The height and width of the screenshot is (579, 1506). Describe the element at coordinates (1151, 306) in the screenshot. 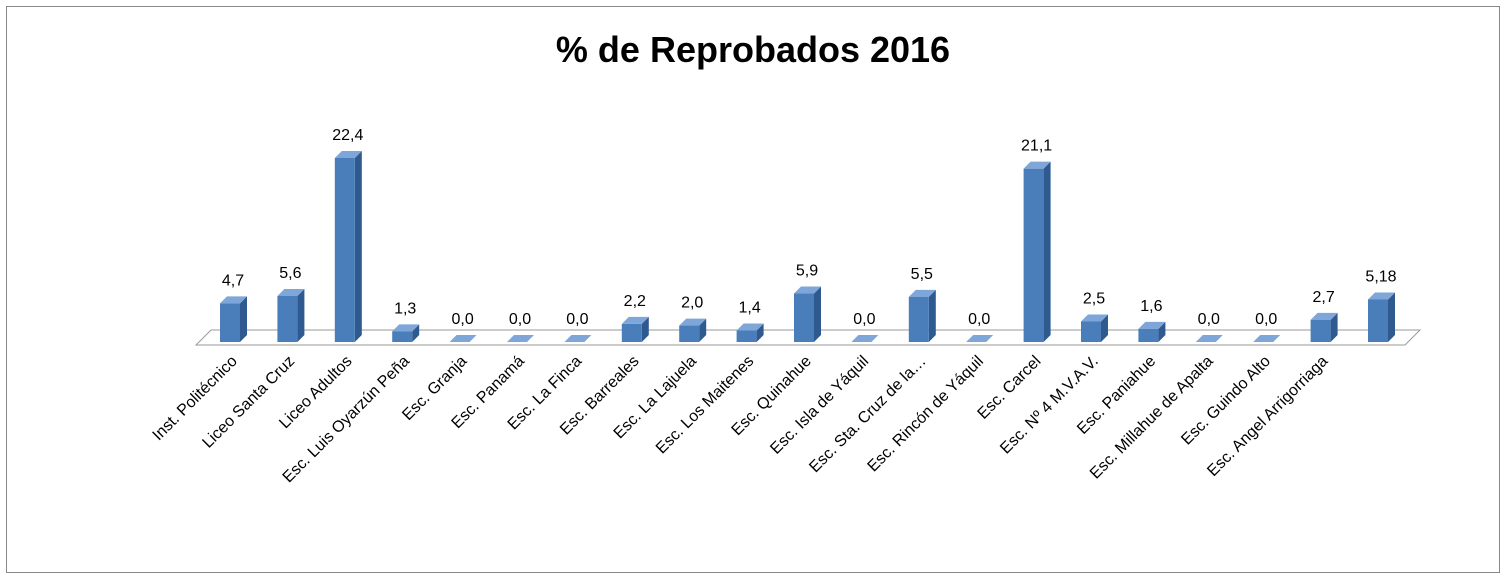

I see `data-label: 1,6` at that location.